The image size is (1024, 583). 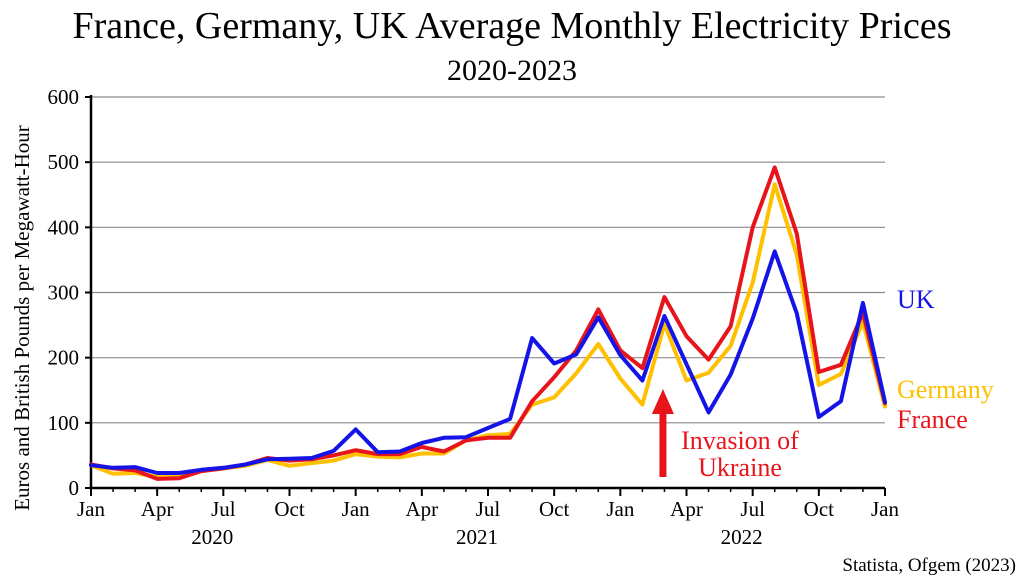 I want to click on y-tick-label: 500, so click(x=64, y=162).